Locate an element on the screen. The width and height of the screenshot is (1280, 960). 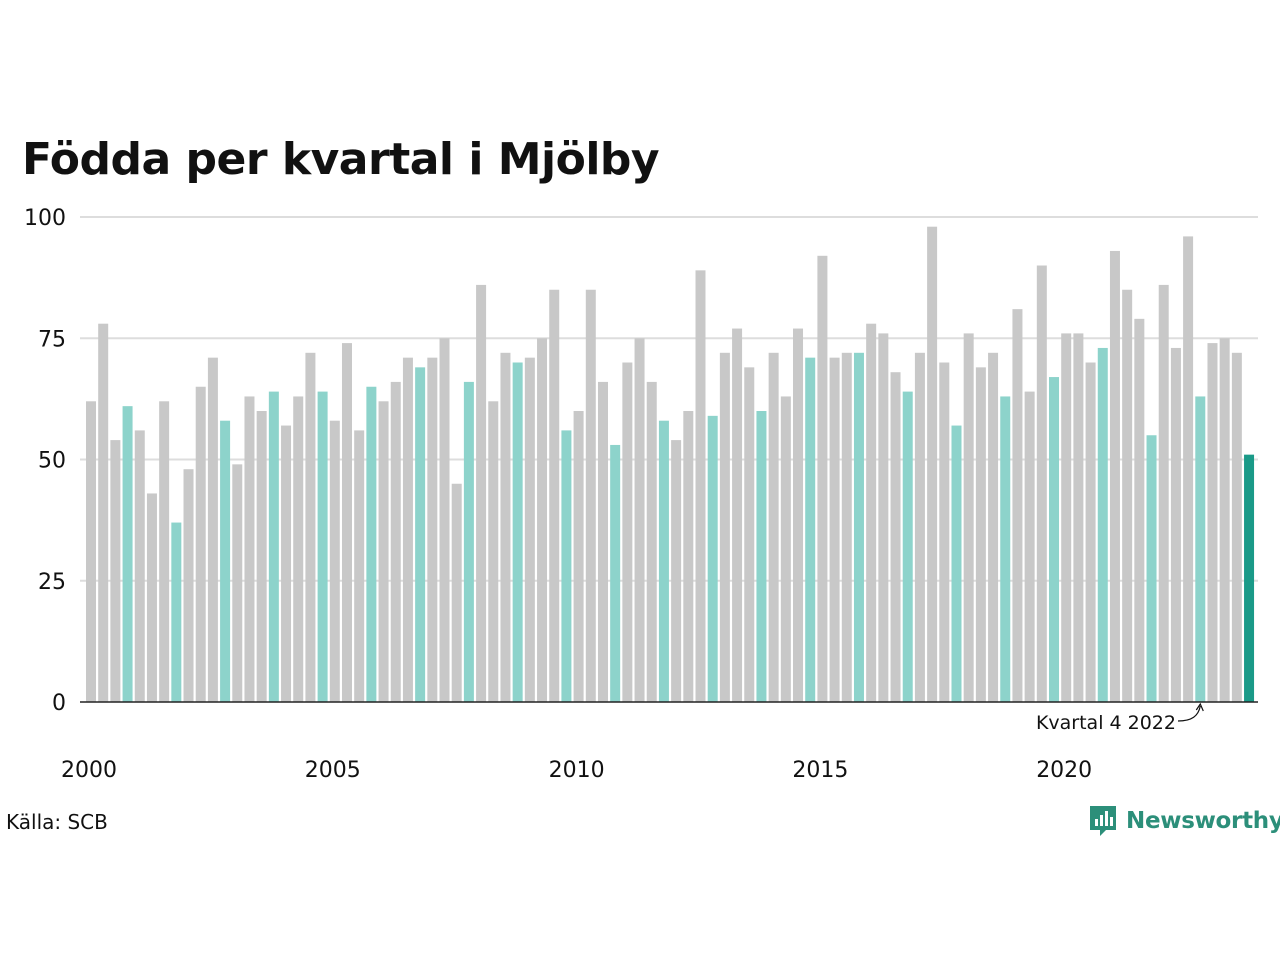
annotation-arrowhead is located at coordinates (1199, 707).